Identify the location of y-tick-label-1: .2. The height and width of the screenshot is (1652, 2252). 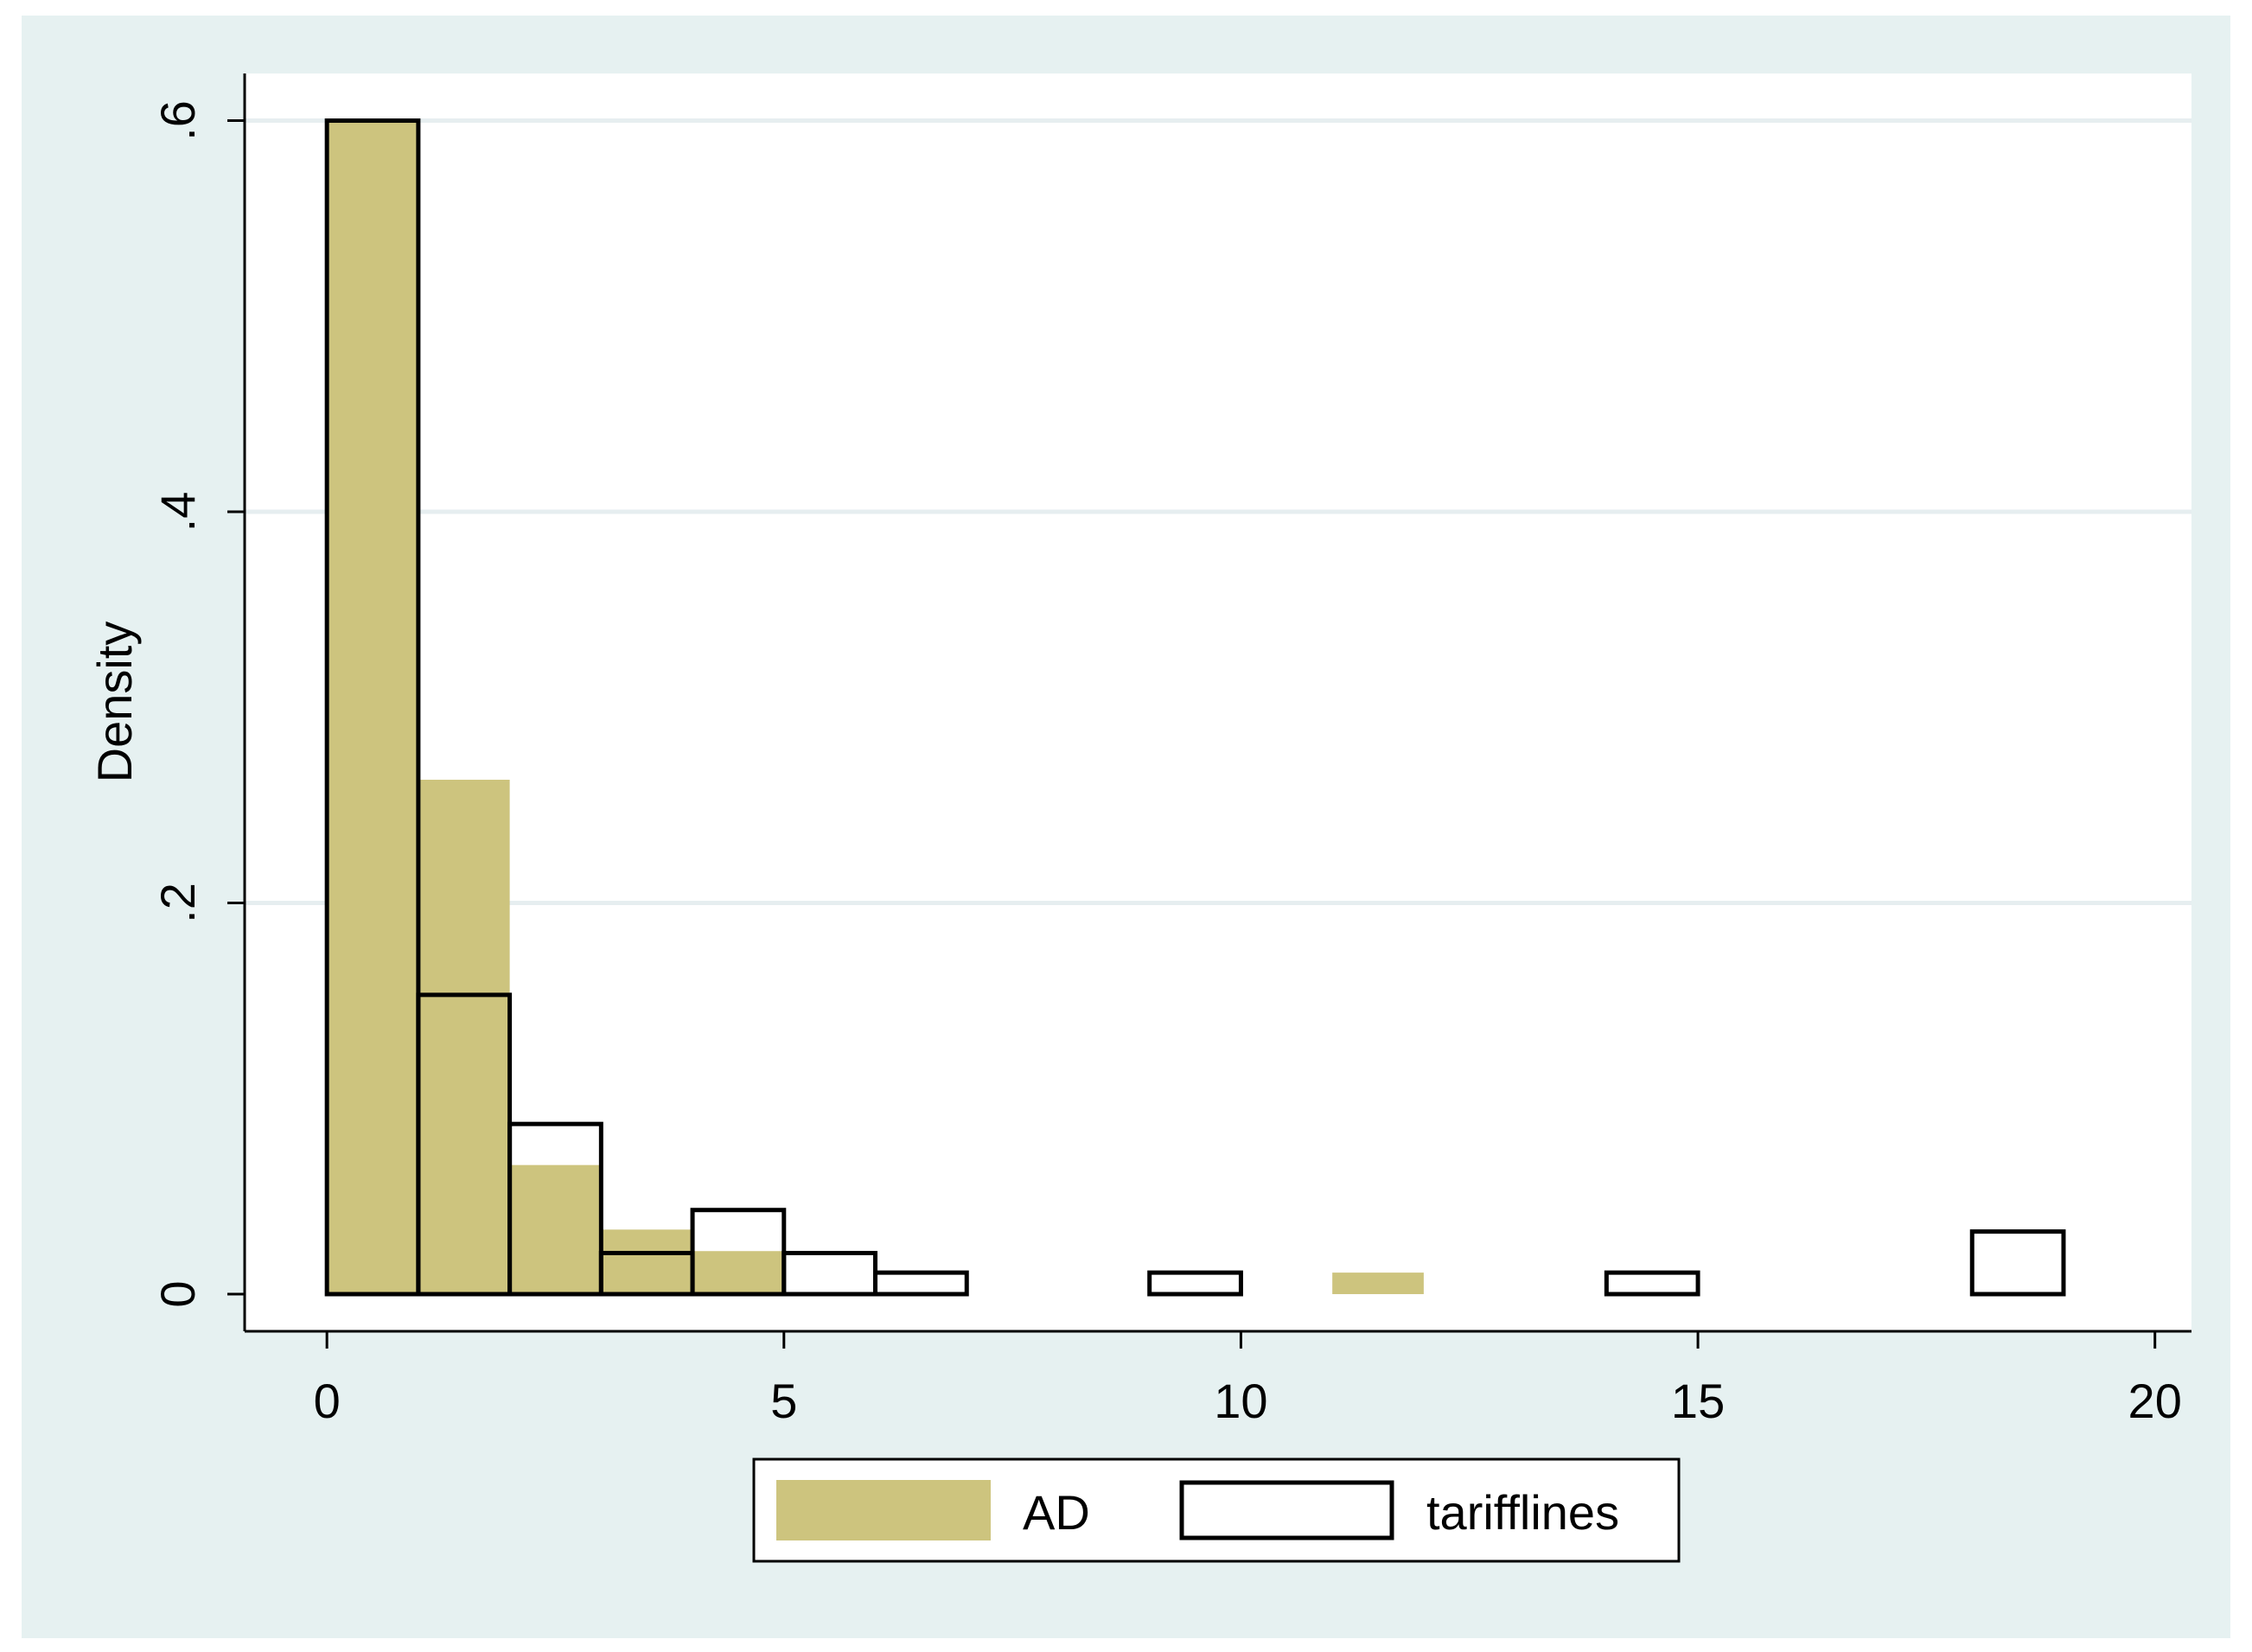
(178, 903).